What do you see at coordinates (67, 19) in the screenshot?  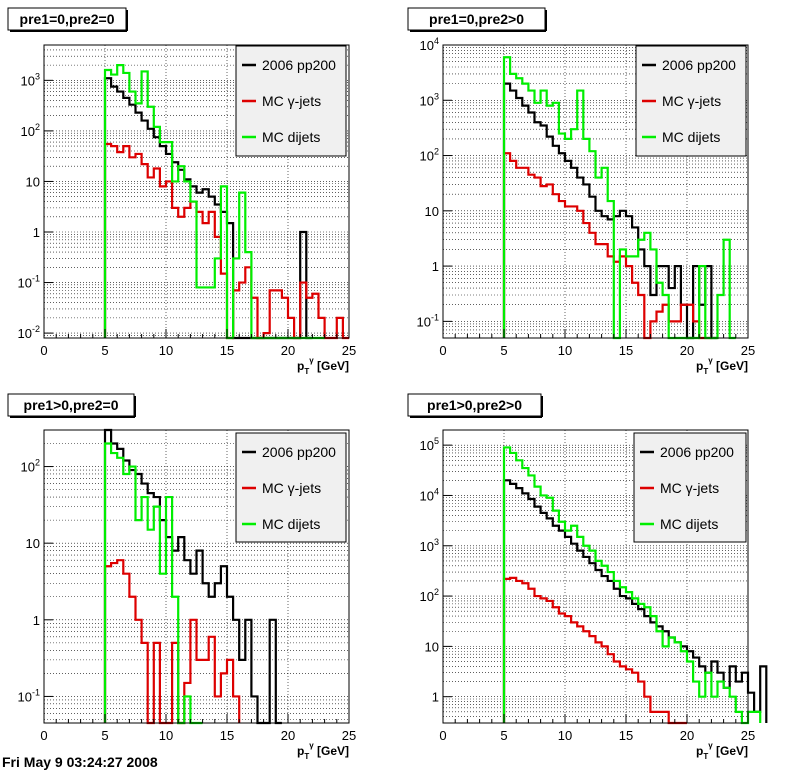 I see `chart-title: pre1=0,pre2=0` at bounding box center [67, 19].